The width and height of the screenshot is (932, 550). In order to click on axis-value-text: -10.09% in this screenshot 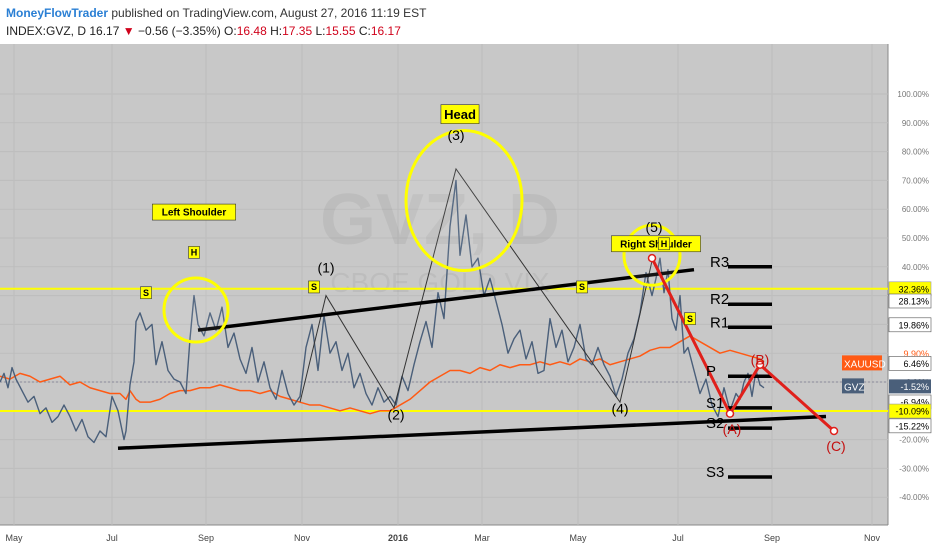, I will do `click(912, 412)`.